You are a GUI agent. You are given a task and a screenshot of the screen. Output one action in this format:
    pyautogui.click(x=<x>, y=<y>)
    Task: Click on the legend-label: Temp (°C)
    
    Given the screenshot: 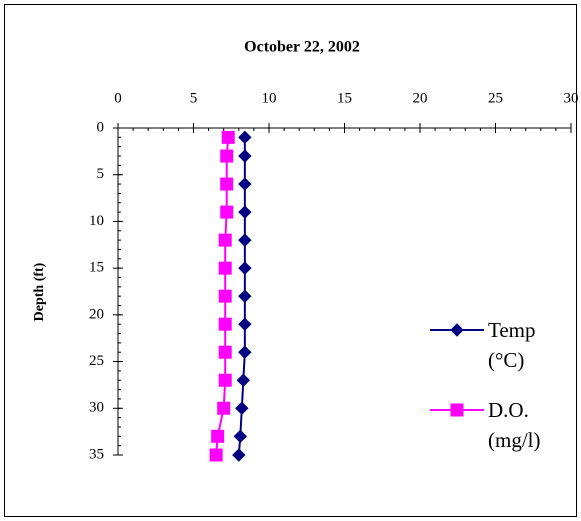 What is the action you would take?
    pyautogui.click(x=512, y=345)
    